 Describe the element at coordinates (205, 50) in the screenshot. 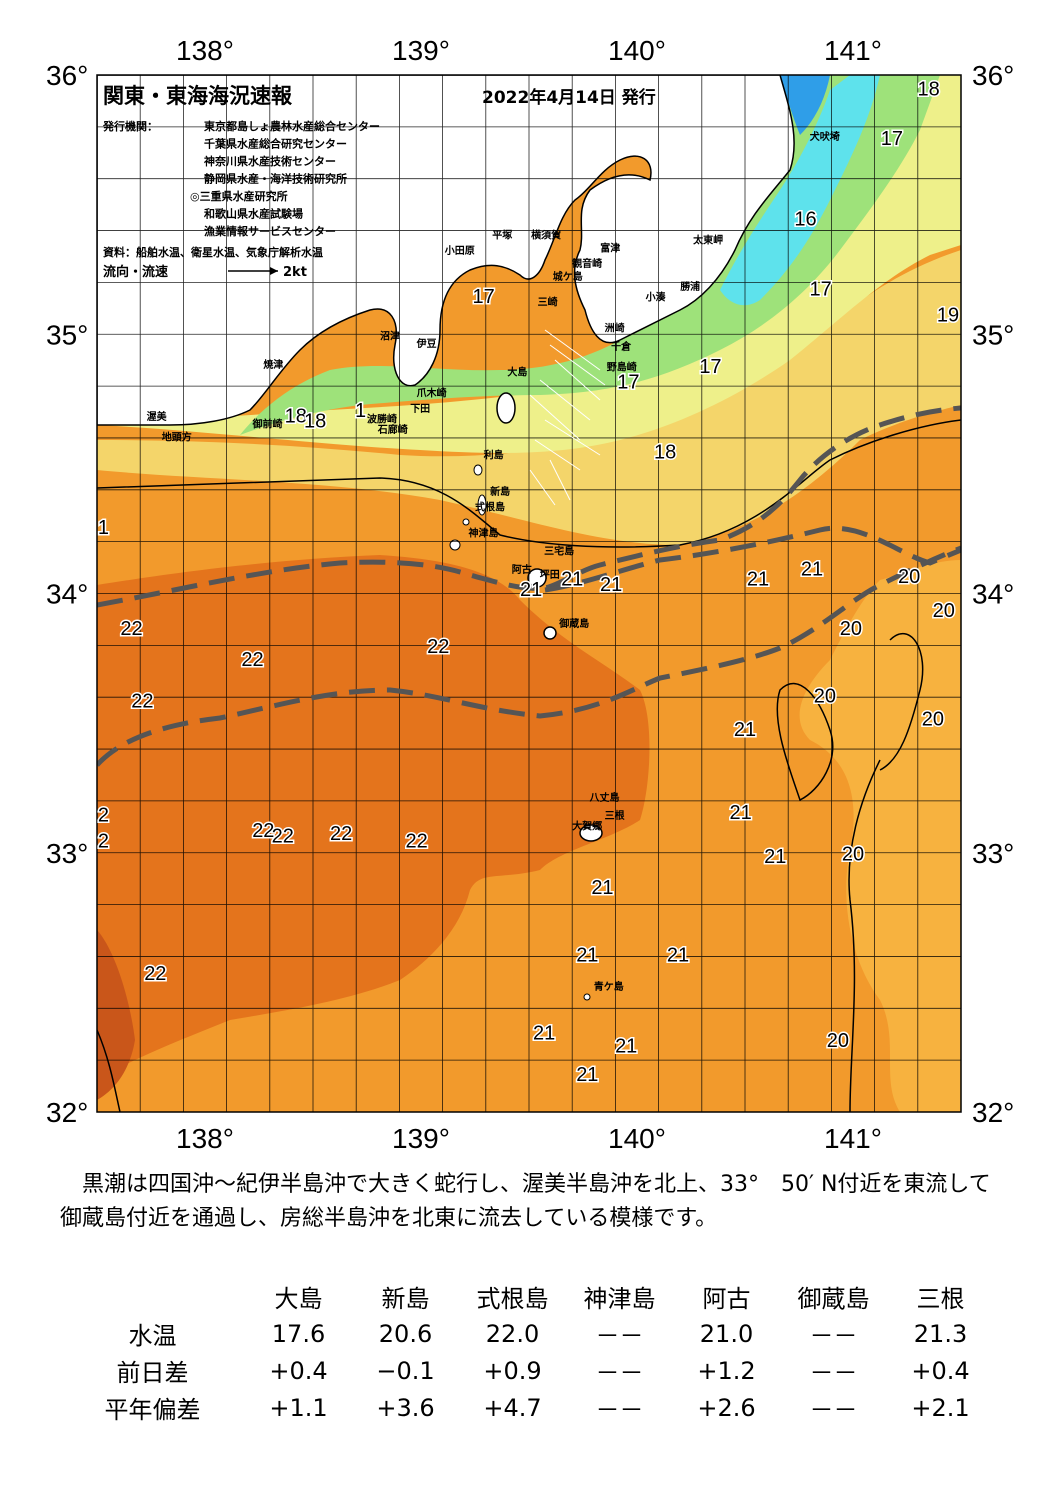

I see `lon-label: 138°` at that location.